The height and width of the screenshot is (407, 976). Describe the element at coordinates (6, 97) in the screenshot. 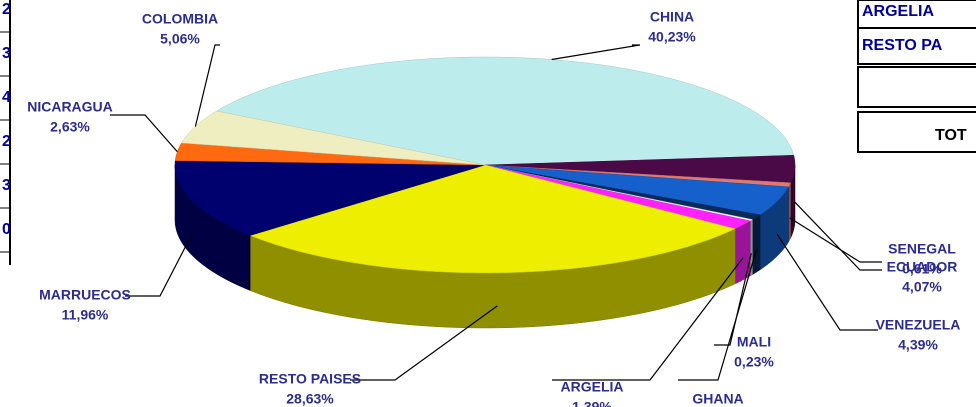

I see `table-text: 4` at that location.